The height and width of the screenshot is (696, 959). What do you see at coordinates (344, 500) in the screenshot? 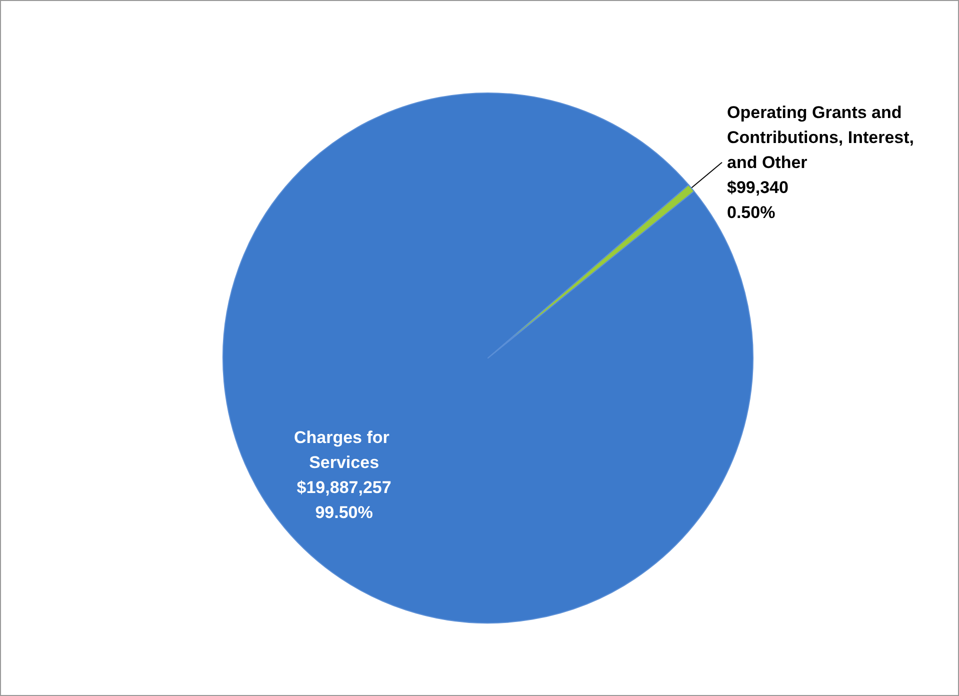
I see `data-label: $19,887,257 99.50%` at bounding box center [344, 500].